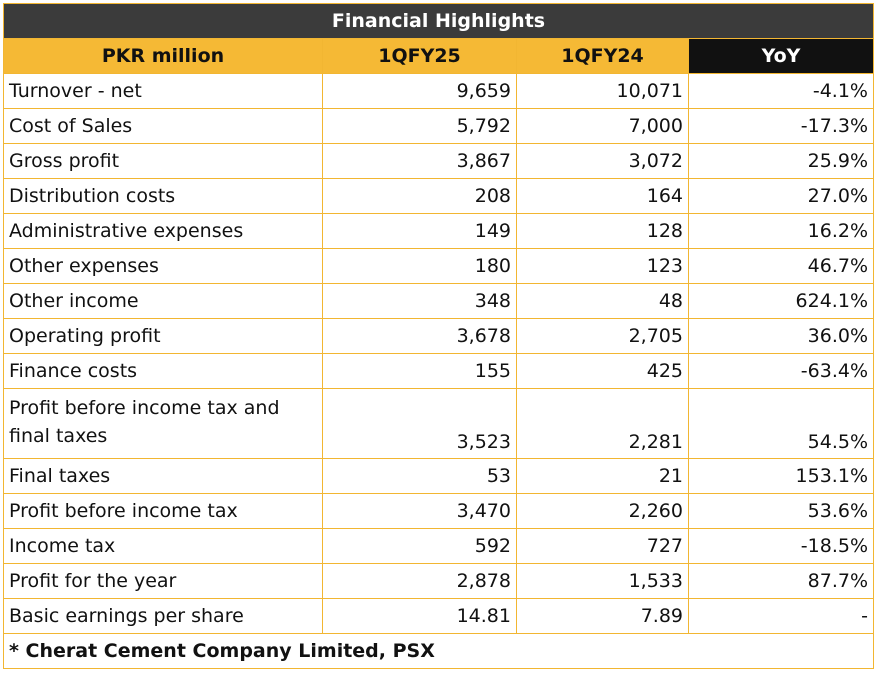 Image resolution: width=881 pixels, height=696 pixels. What do you see at coordinates (781, 126) in the screenshot?
I see `value-yoy: -17.3%` at bounding box center [781, 126].